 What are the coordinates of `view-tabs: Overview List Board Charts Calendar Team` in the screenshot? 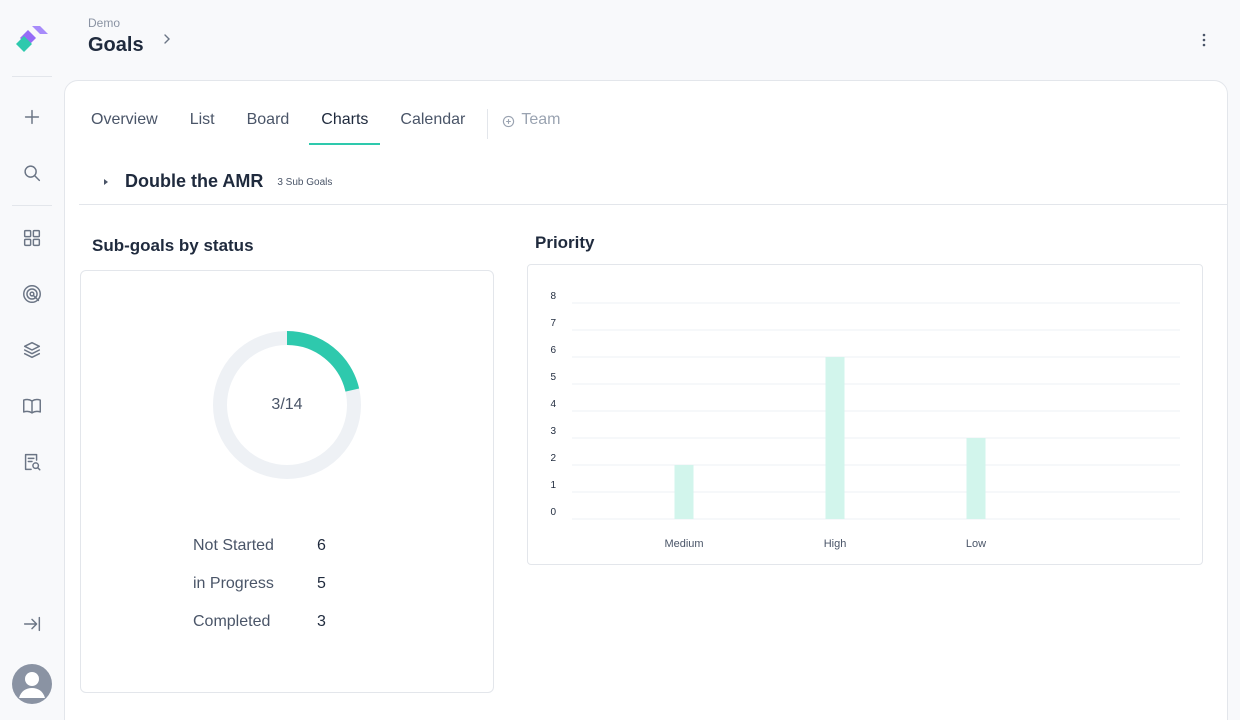 It's located at (325, 127).